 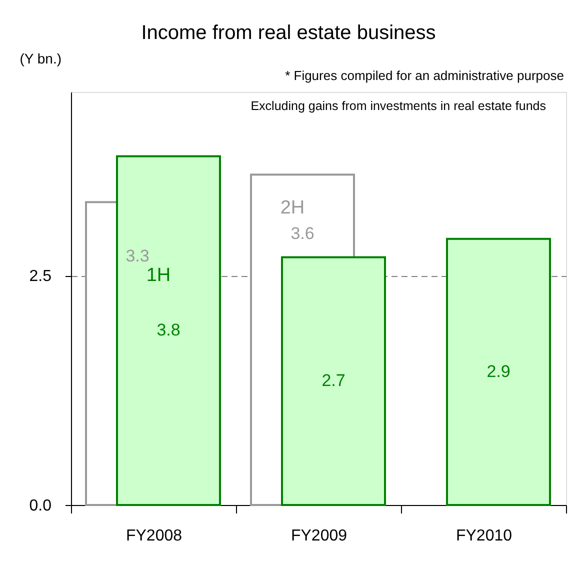 I want to click on text: * Figures compiled for an administrative purpose, so click(x=424, y=75).